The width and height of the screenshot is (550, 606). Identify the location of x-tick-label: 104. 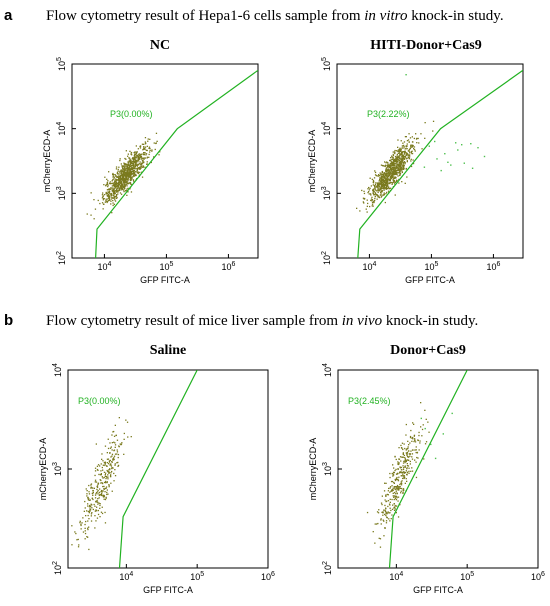
(369, 266).